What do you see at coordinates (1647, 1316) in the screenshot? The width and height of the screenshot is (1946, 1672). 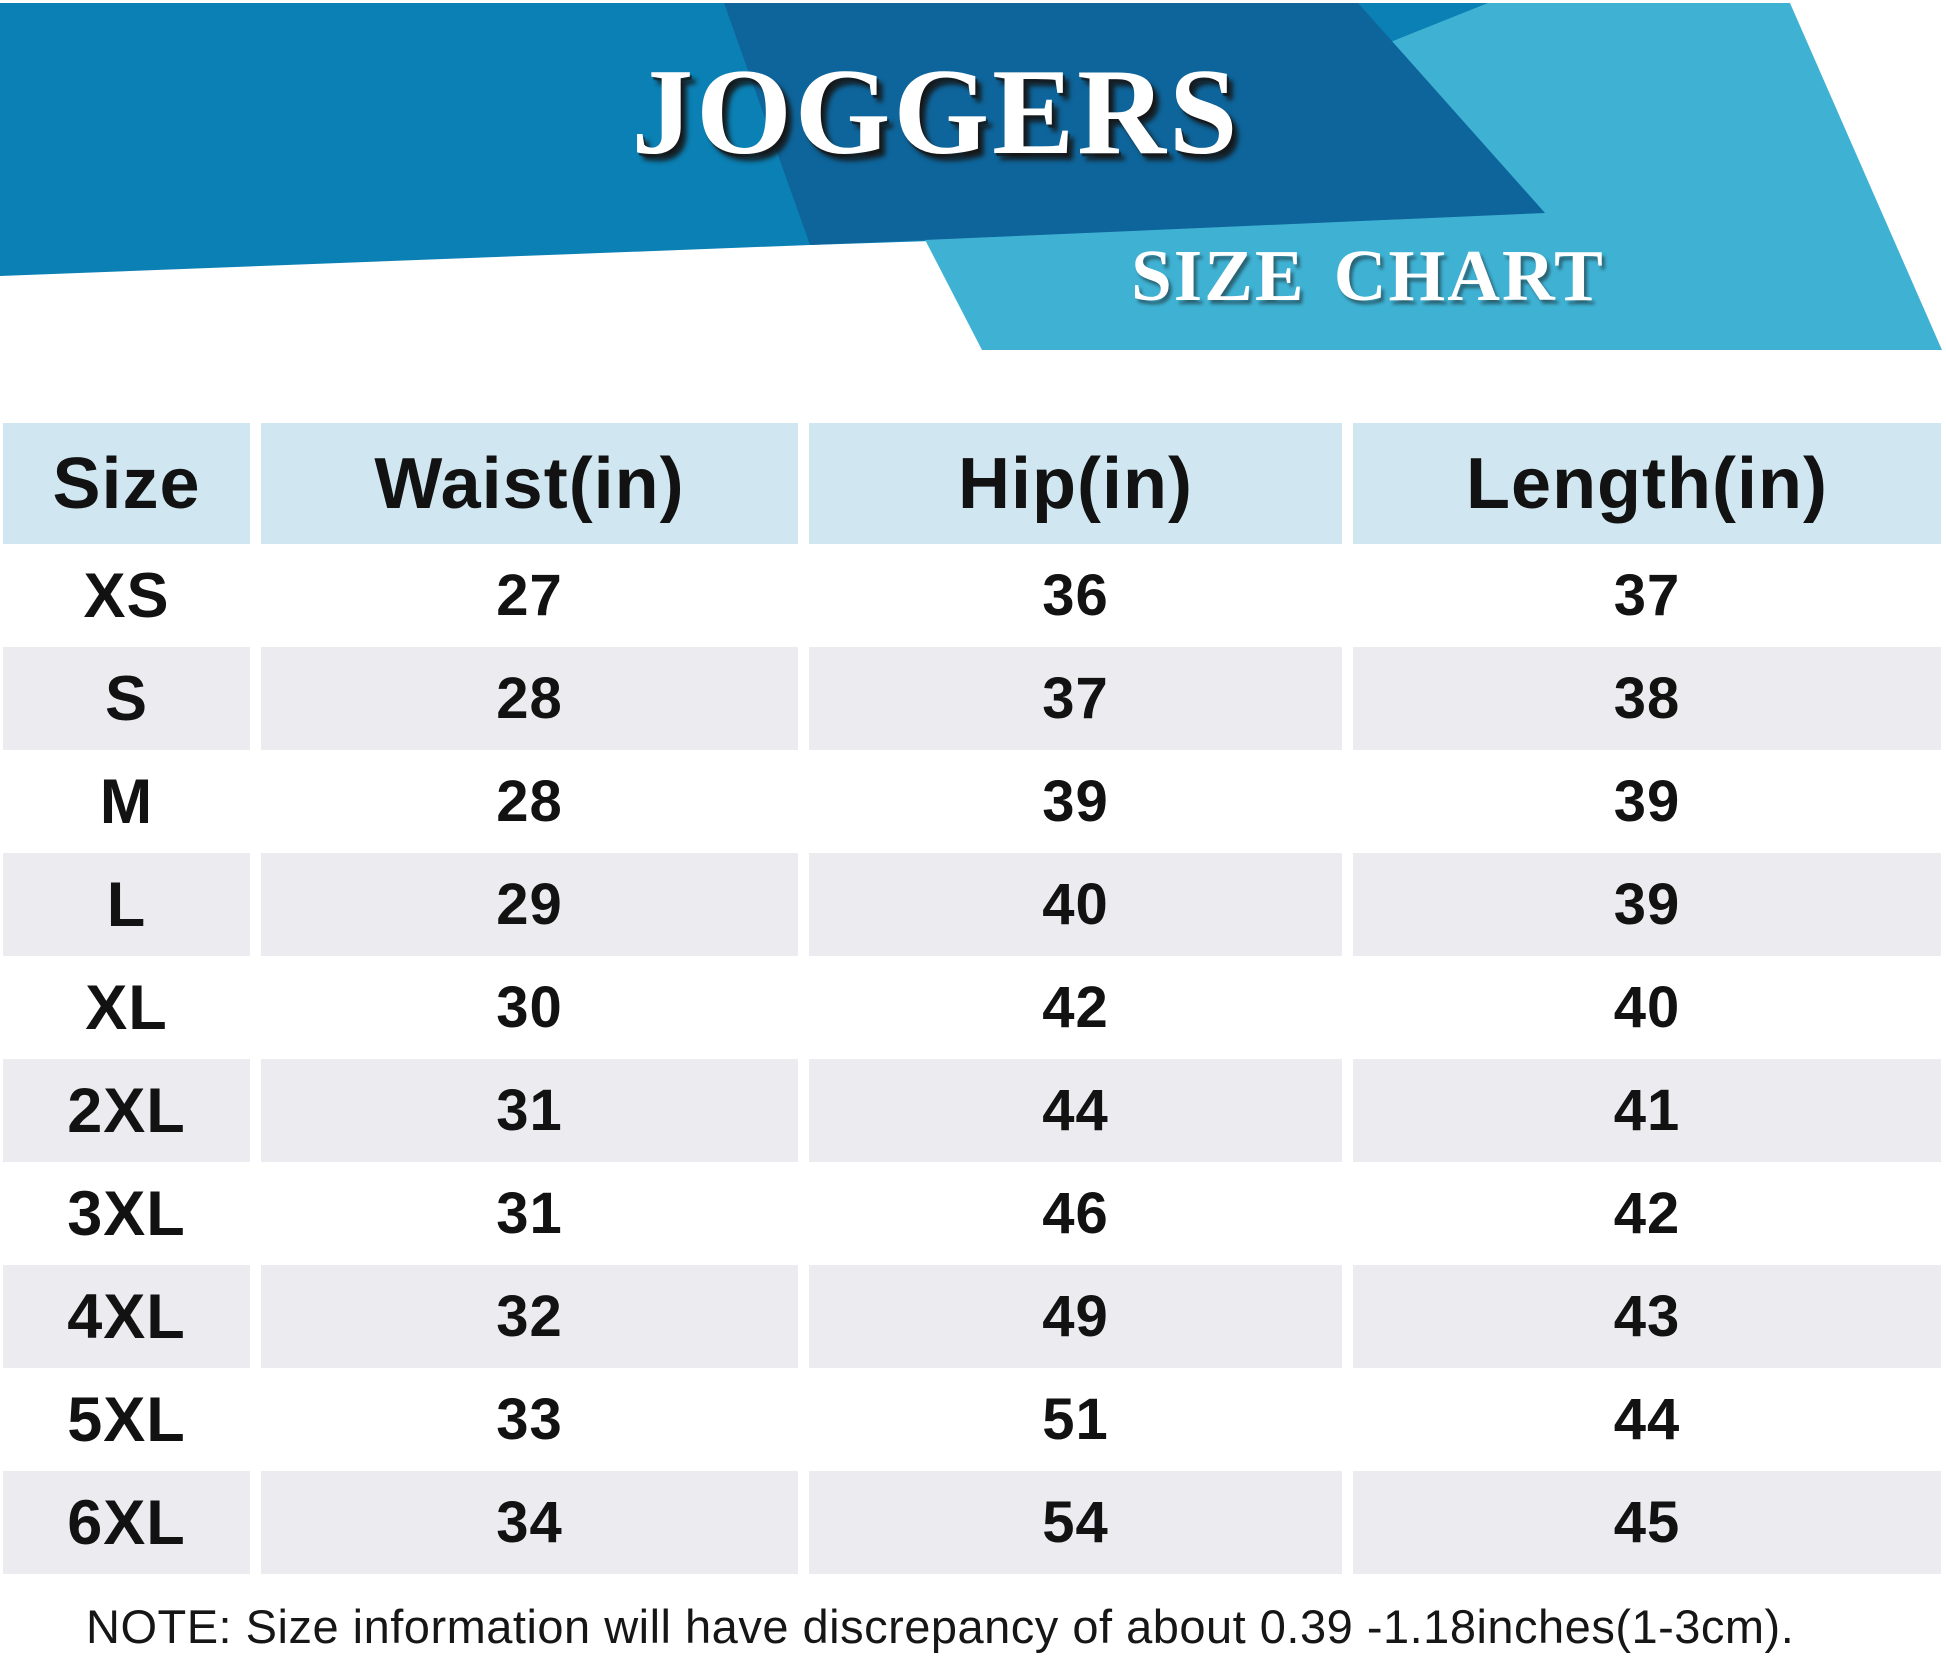 I see `table-cell: 43` at bounding box center [1647, 1316].